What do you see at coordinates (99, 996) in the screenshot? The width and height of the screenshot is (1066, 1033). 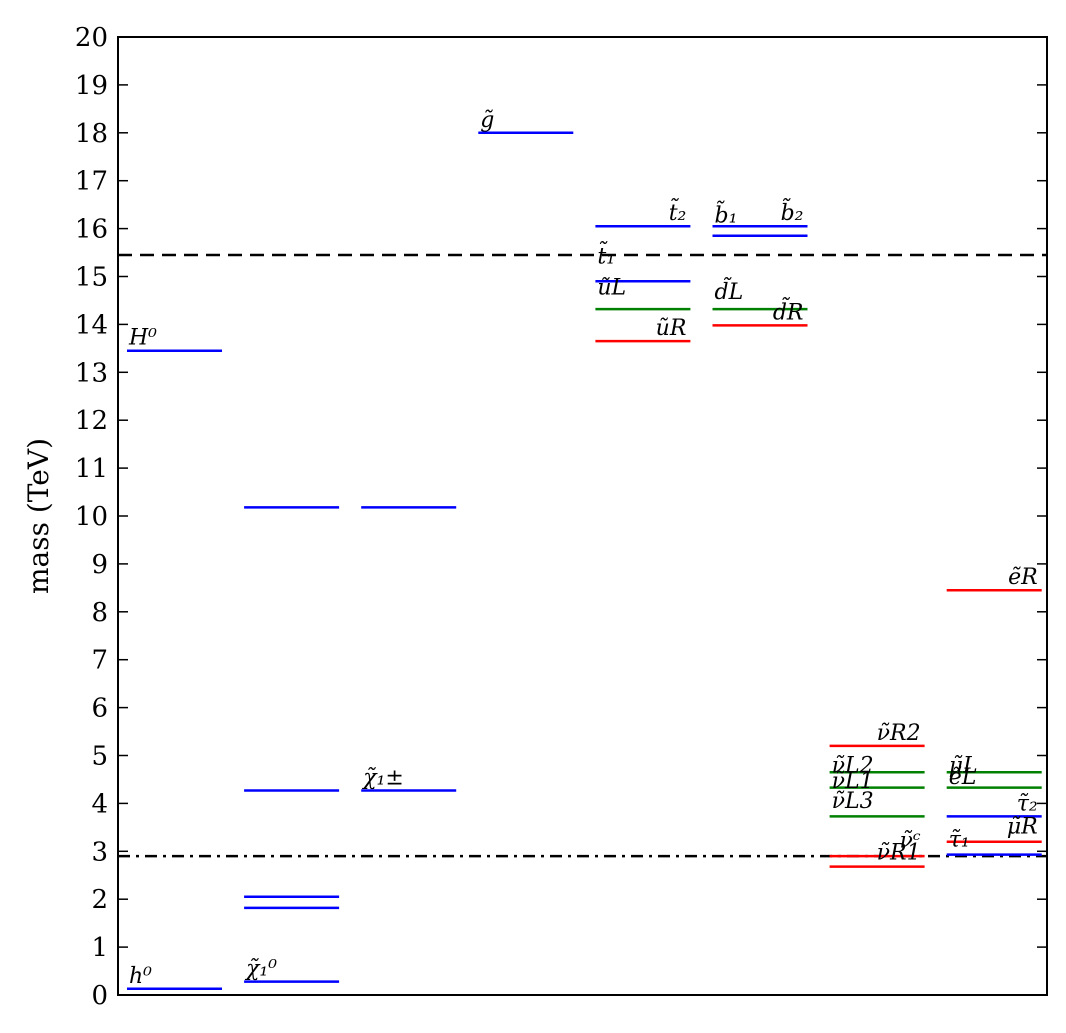 I see `y-tick-label: 0` at bounding box center [99, 996].